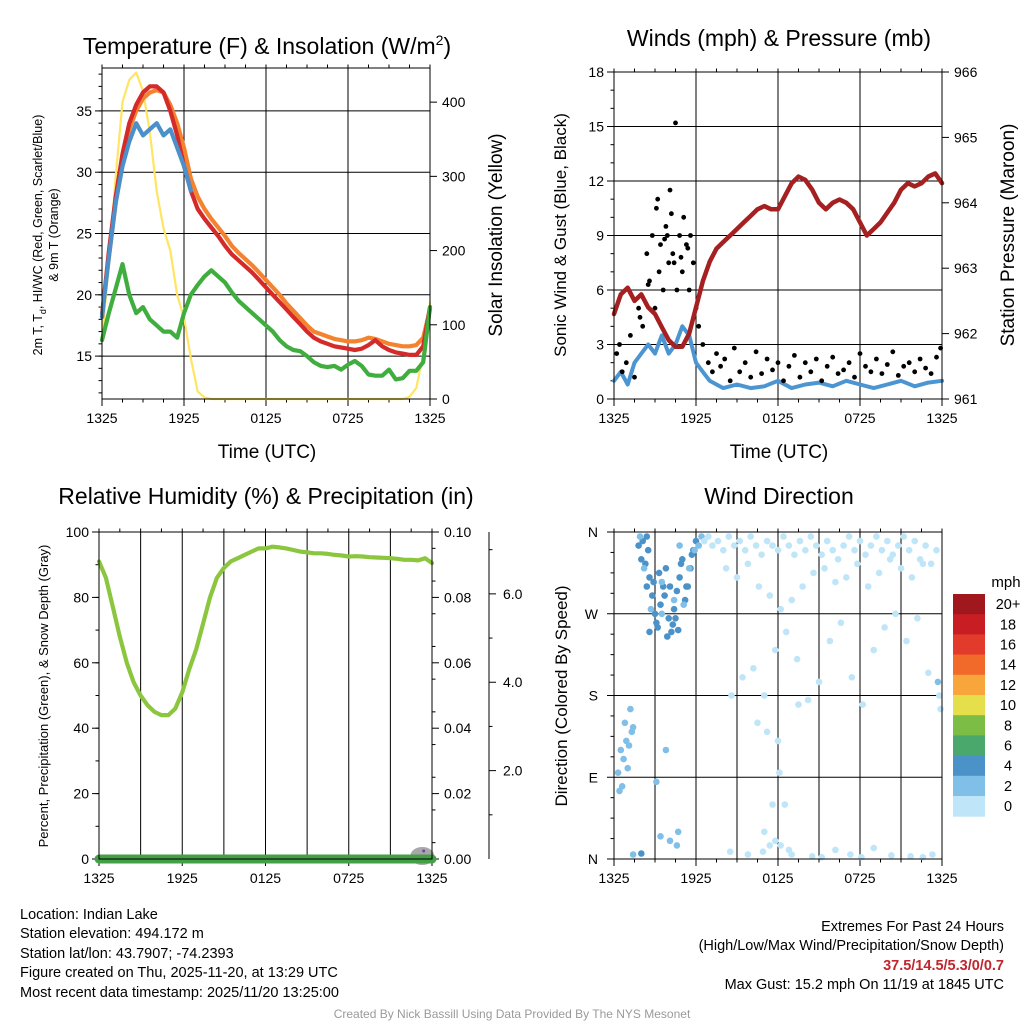 This screenshot has width=1024, height=1024. I want to click on speed-legend: mph 20+ 18 16 14 12 10 8 6 4 2 0, so click(987, 695).